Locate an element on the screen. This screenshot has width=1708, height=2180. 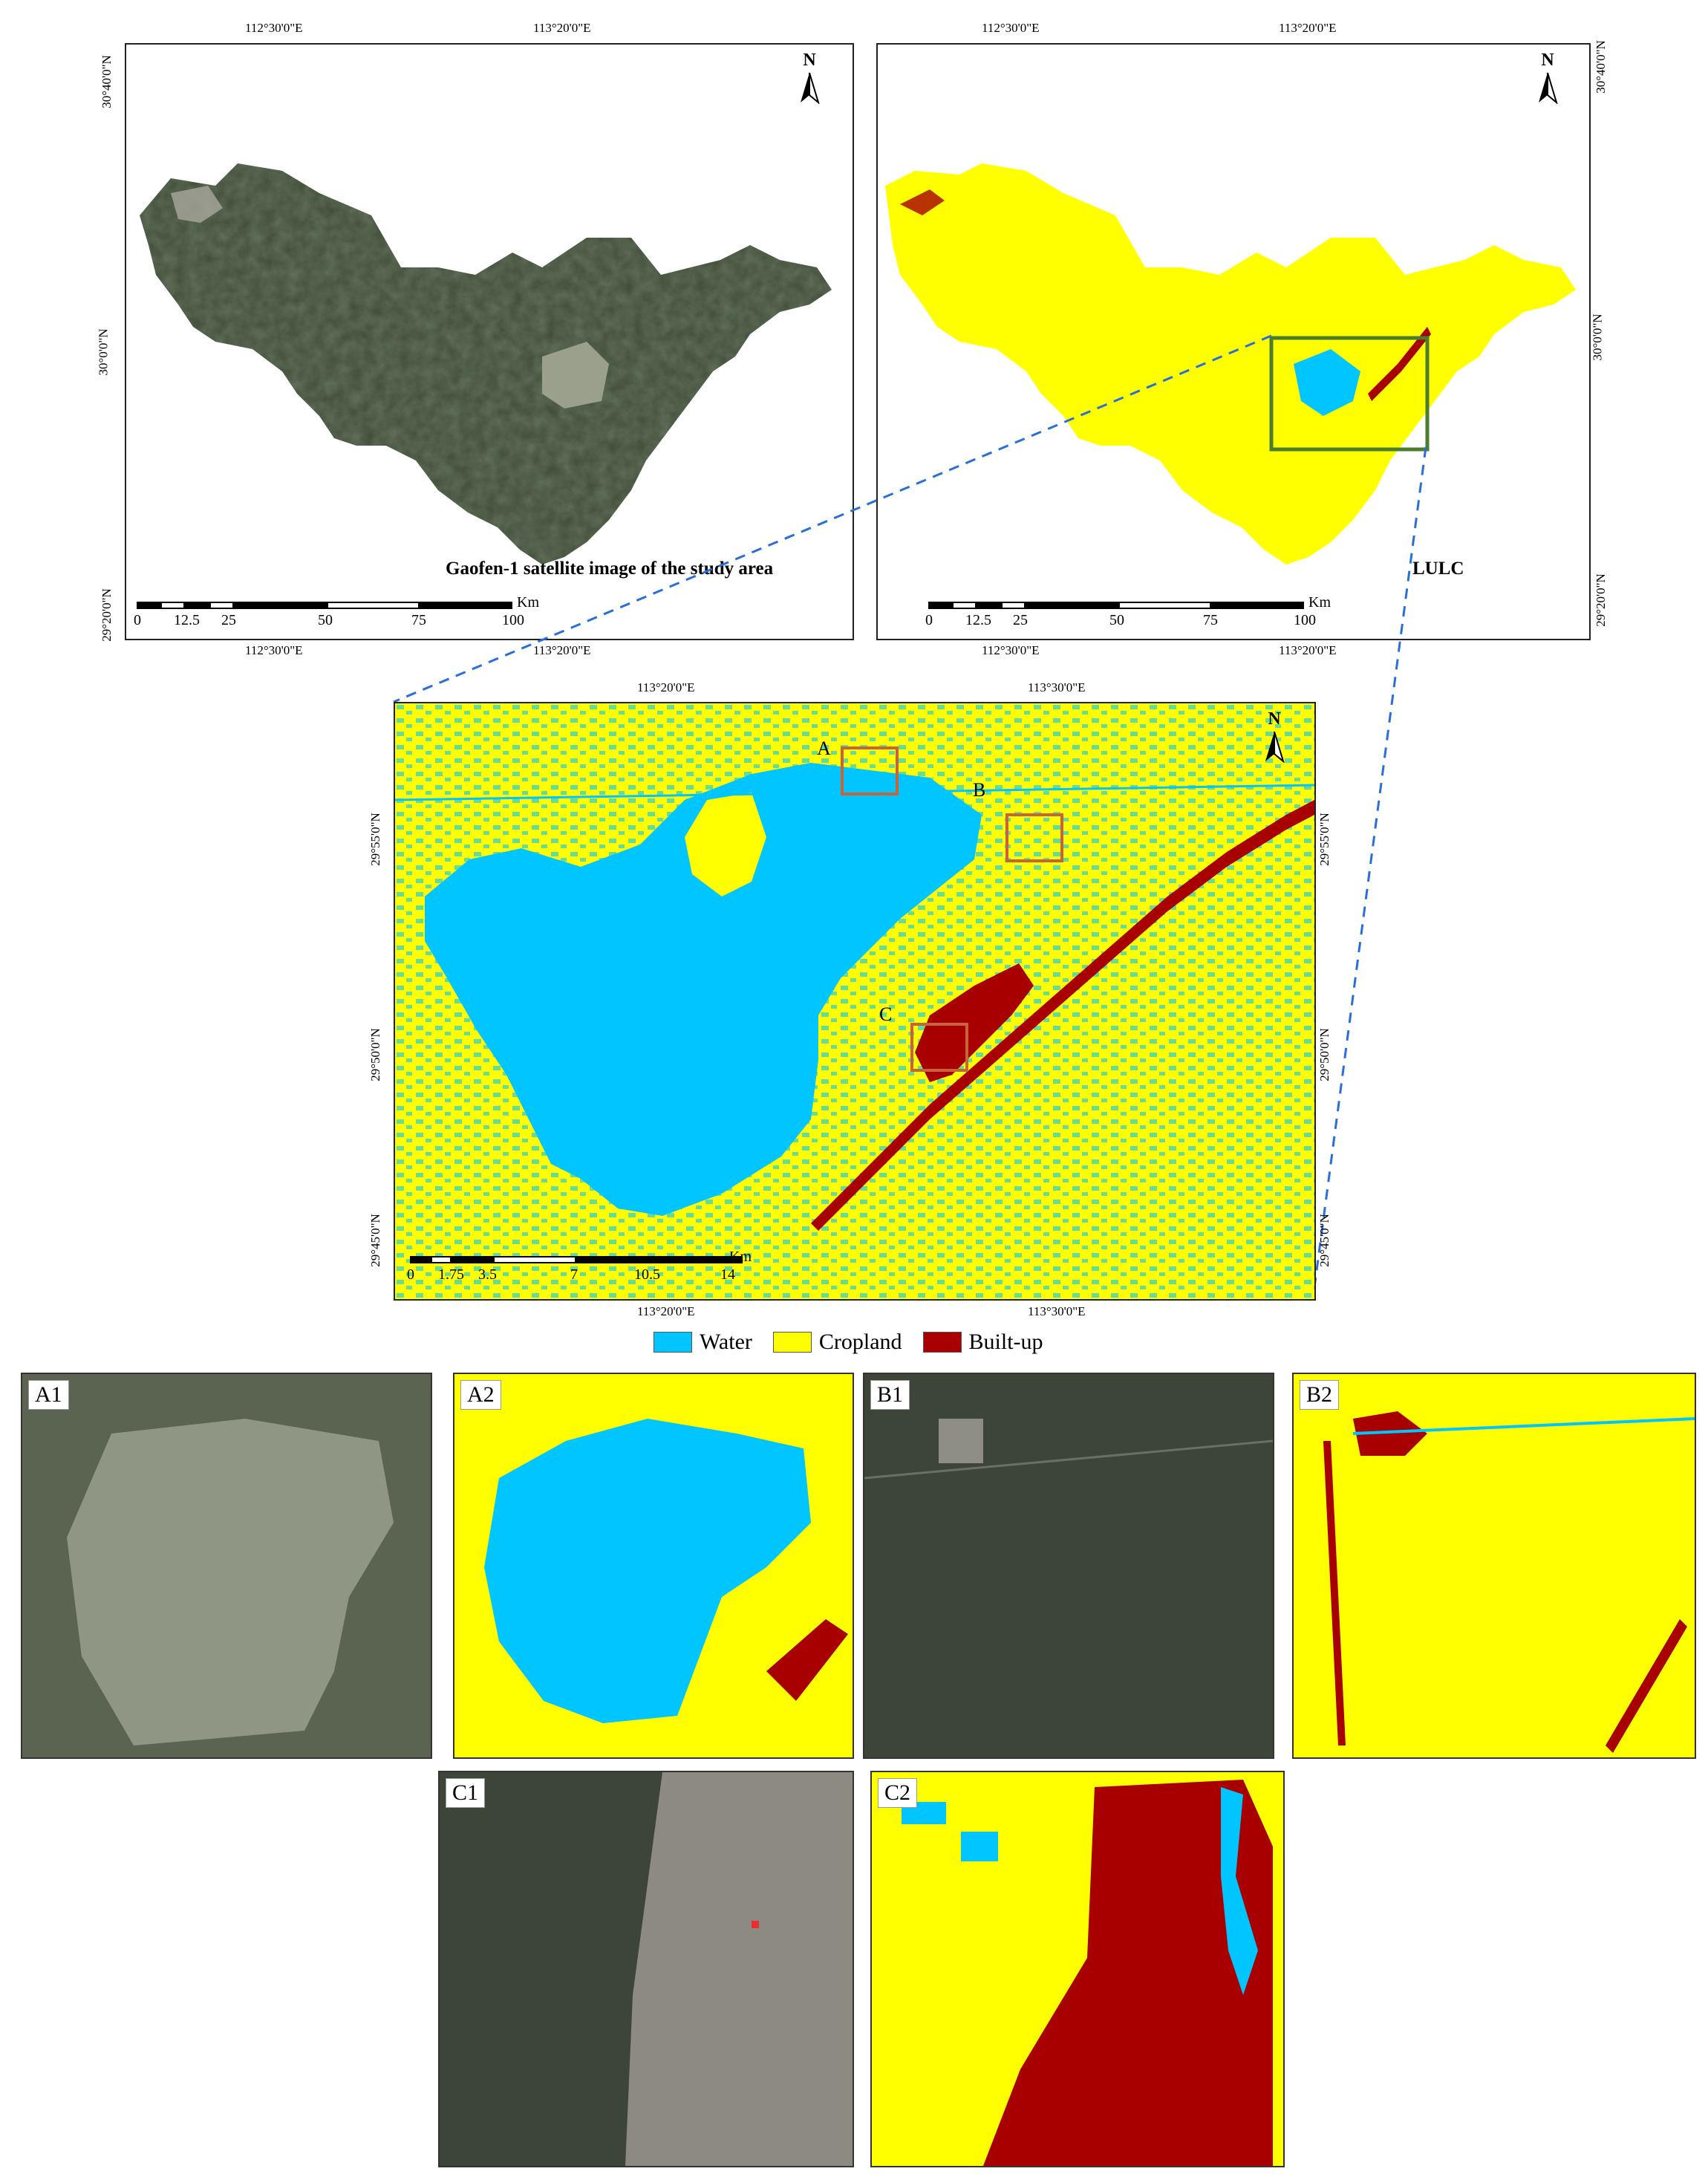
thumbnail-label: A1 is located at coordinates (48, 1395).